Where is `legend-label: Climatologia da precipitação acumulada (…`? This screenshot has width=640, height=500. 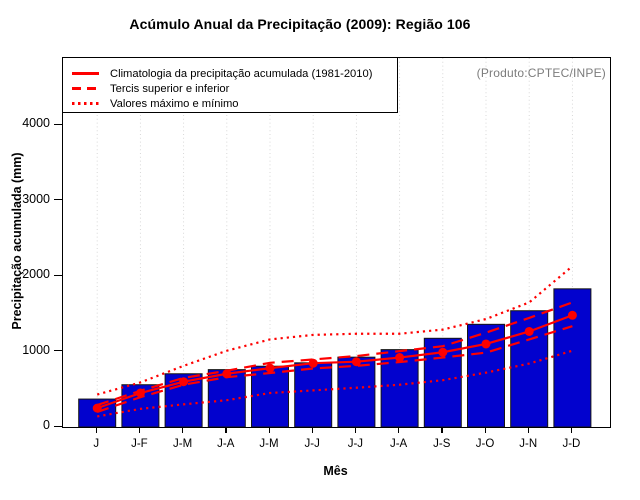
legend-label: Climatologia da precipitação acumulada (… is located at coordinates (241, 73).